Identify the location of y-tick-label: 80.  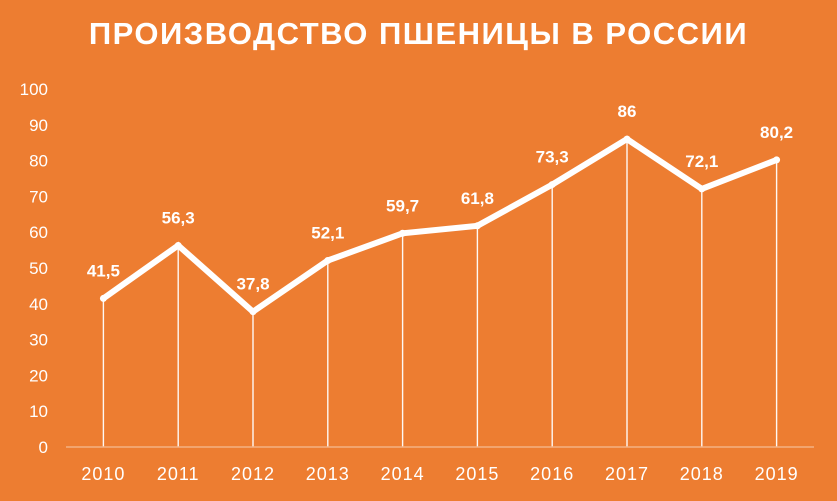
(38, 161).